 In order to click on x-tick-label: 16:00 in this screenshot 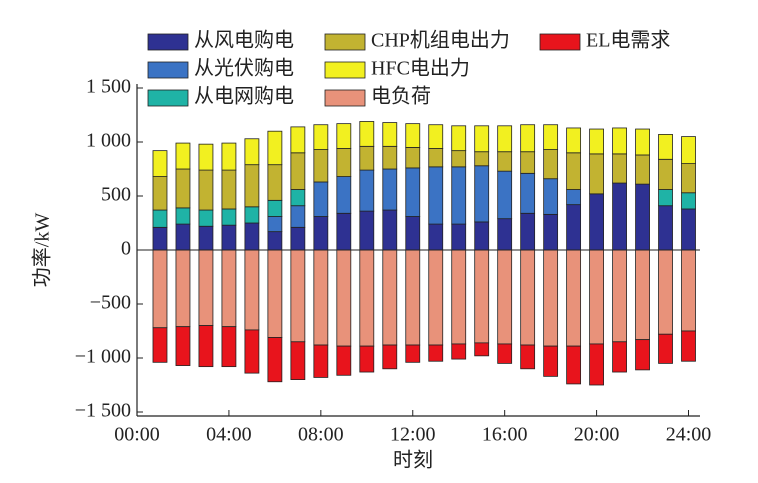, I will do `click(505, 435)`.